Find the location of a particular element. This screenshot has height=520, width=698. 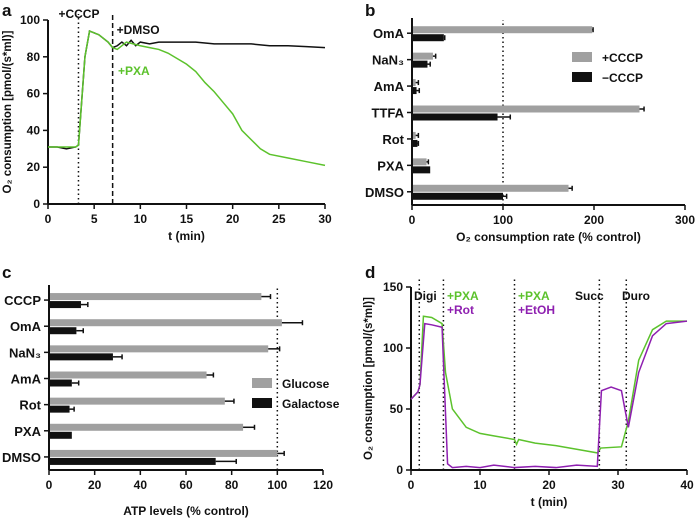

y-tick-label: 80 is located at coordinates (34, 57).